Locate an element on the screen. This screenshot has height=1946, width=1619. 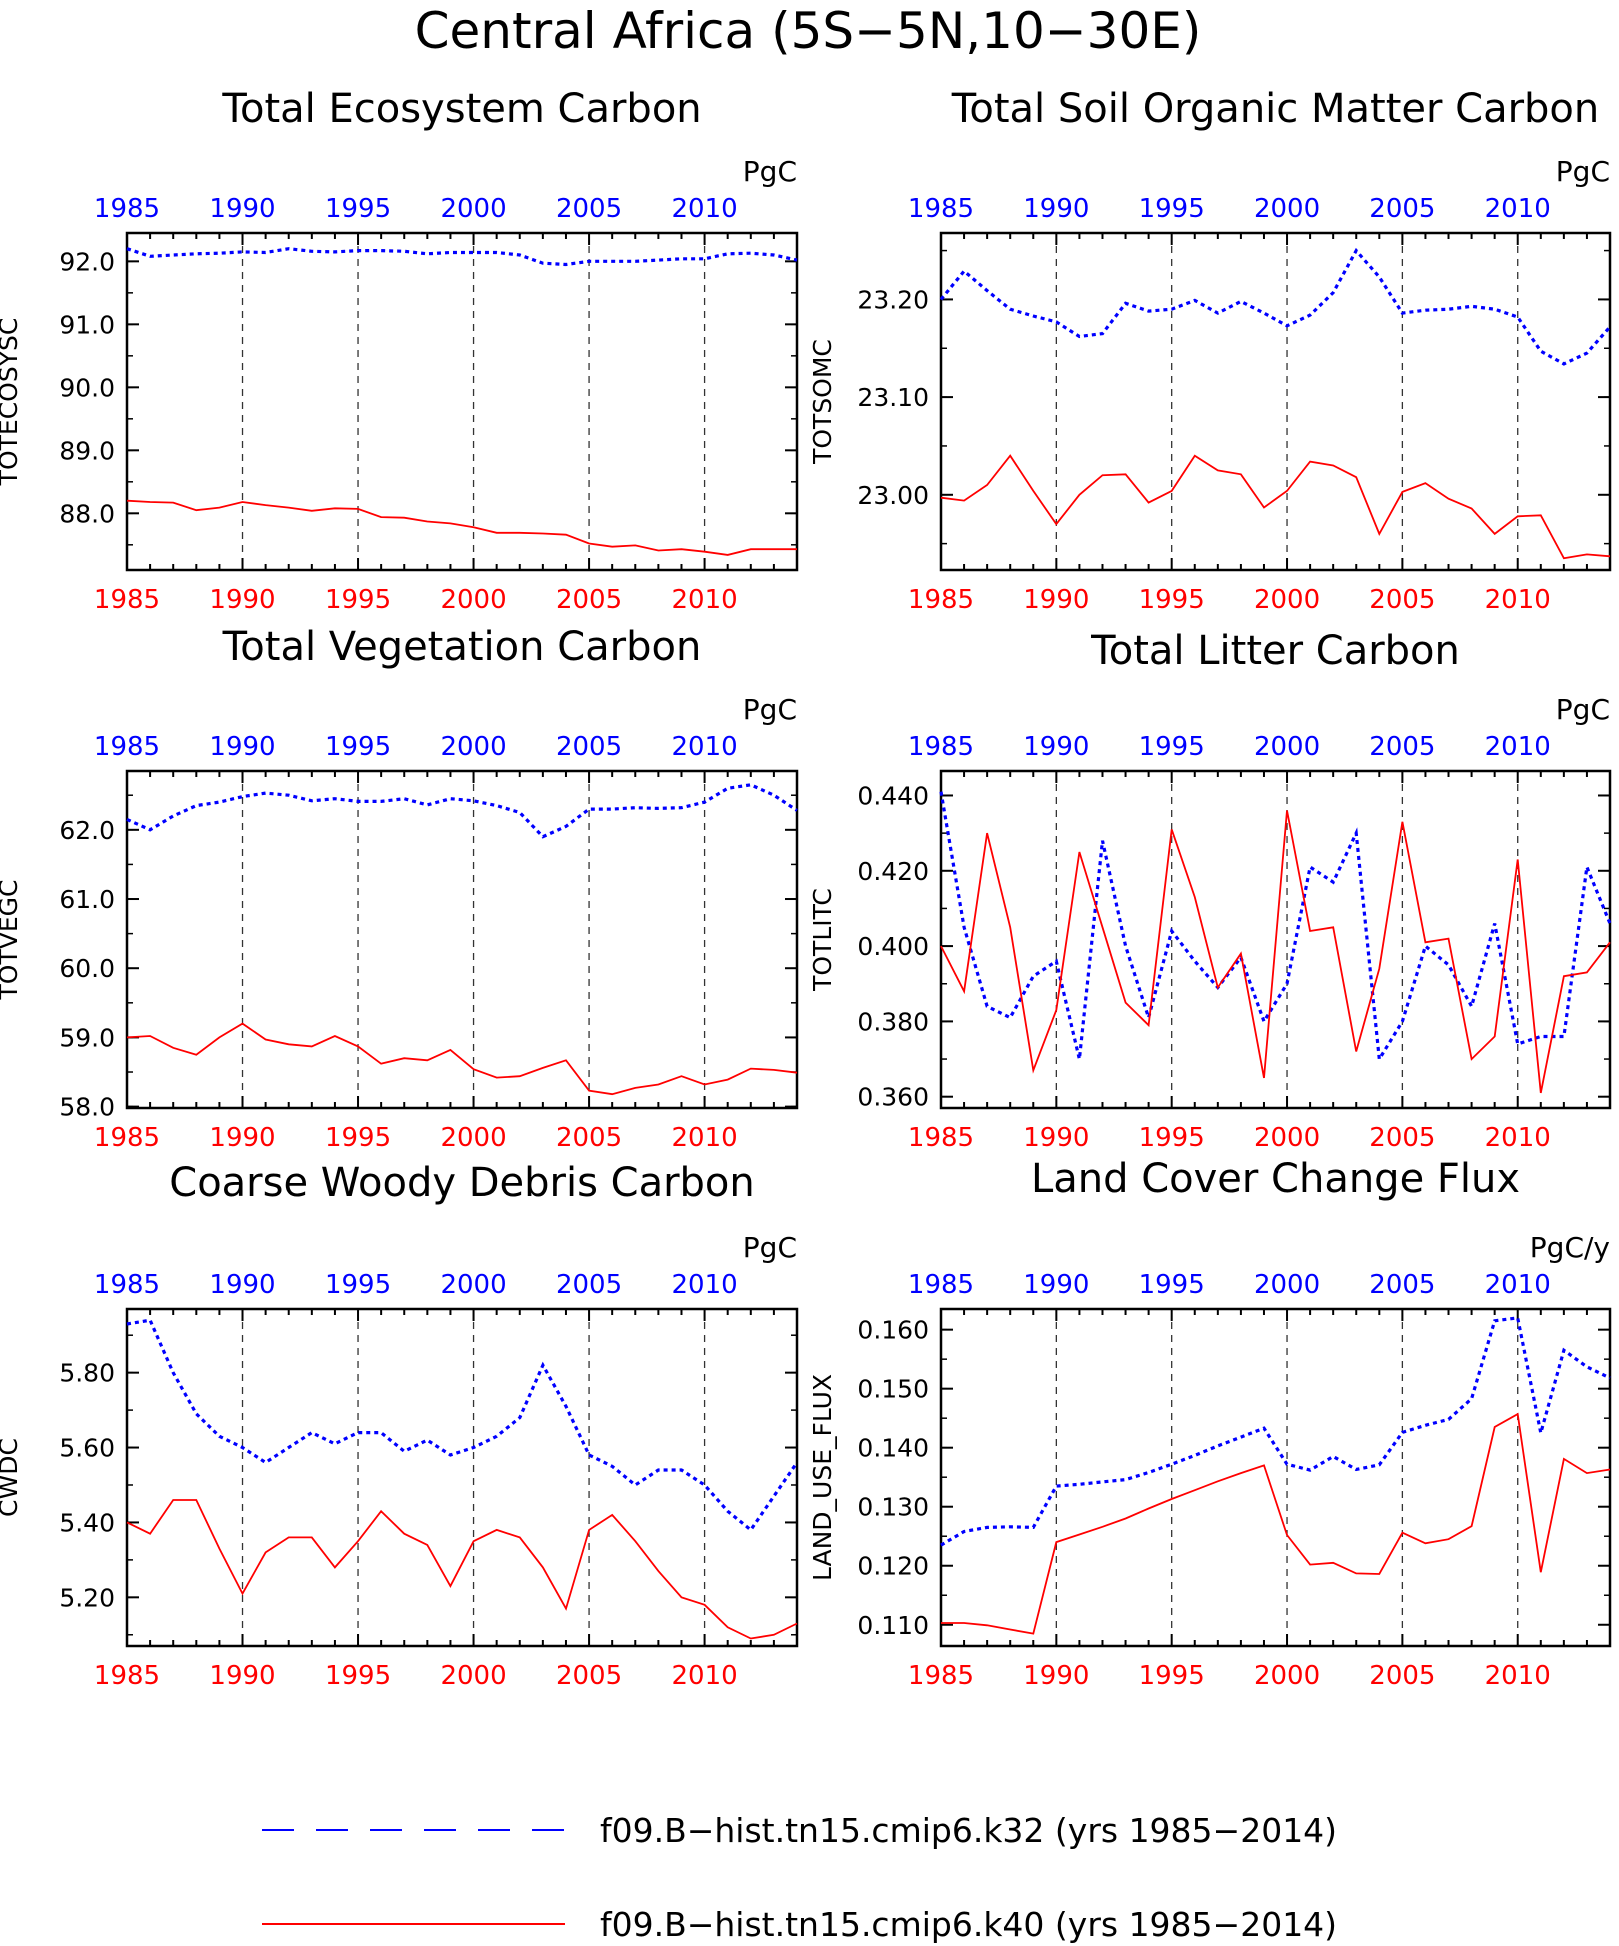
y-tick-label: 0.140 is located at coordinates (893, 1448).